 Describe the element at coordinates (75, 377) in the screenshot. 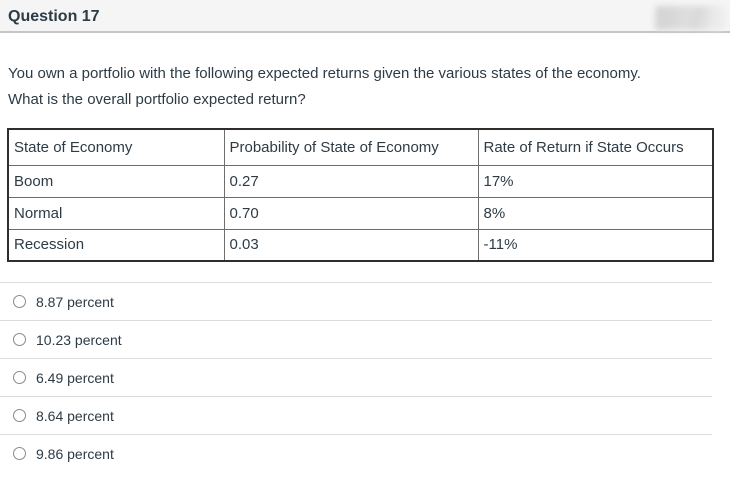

I see `answer-option-label: 6.49 percent` at that location.